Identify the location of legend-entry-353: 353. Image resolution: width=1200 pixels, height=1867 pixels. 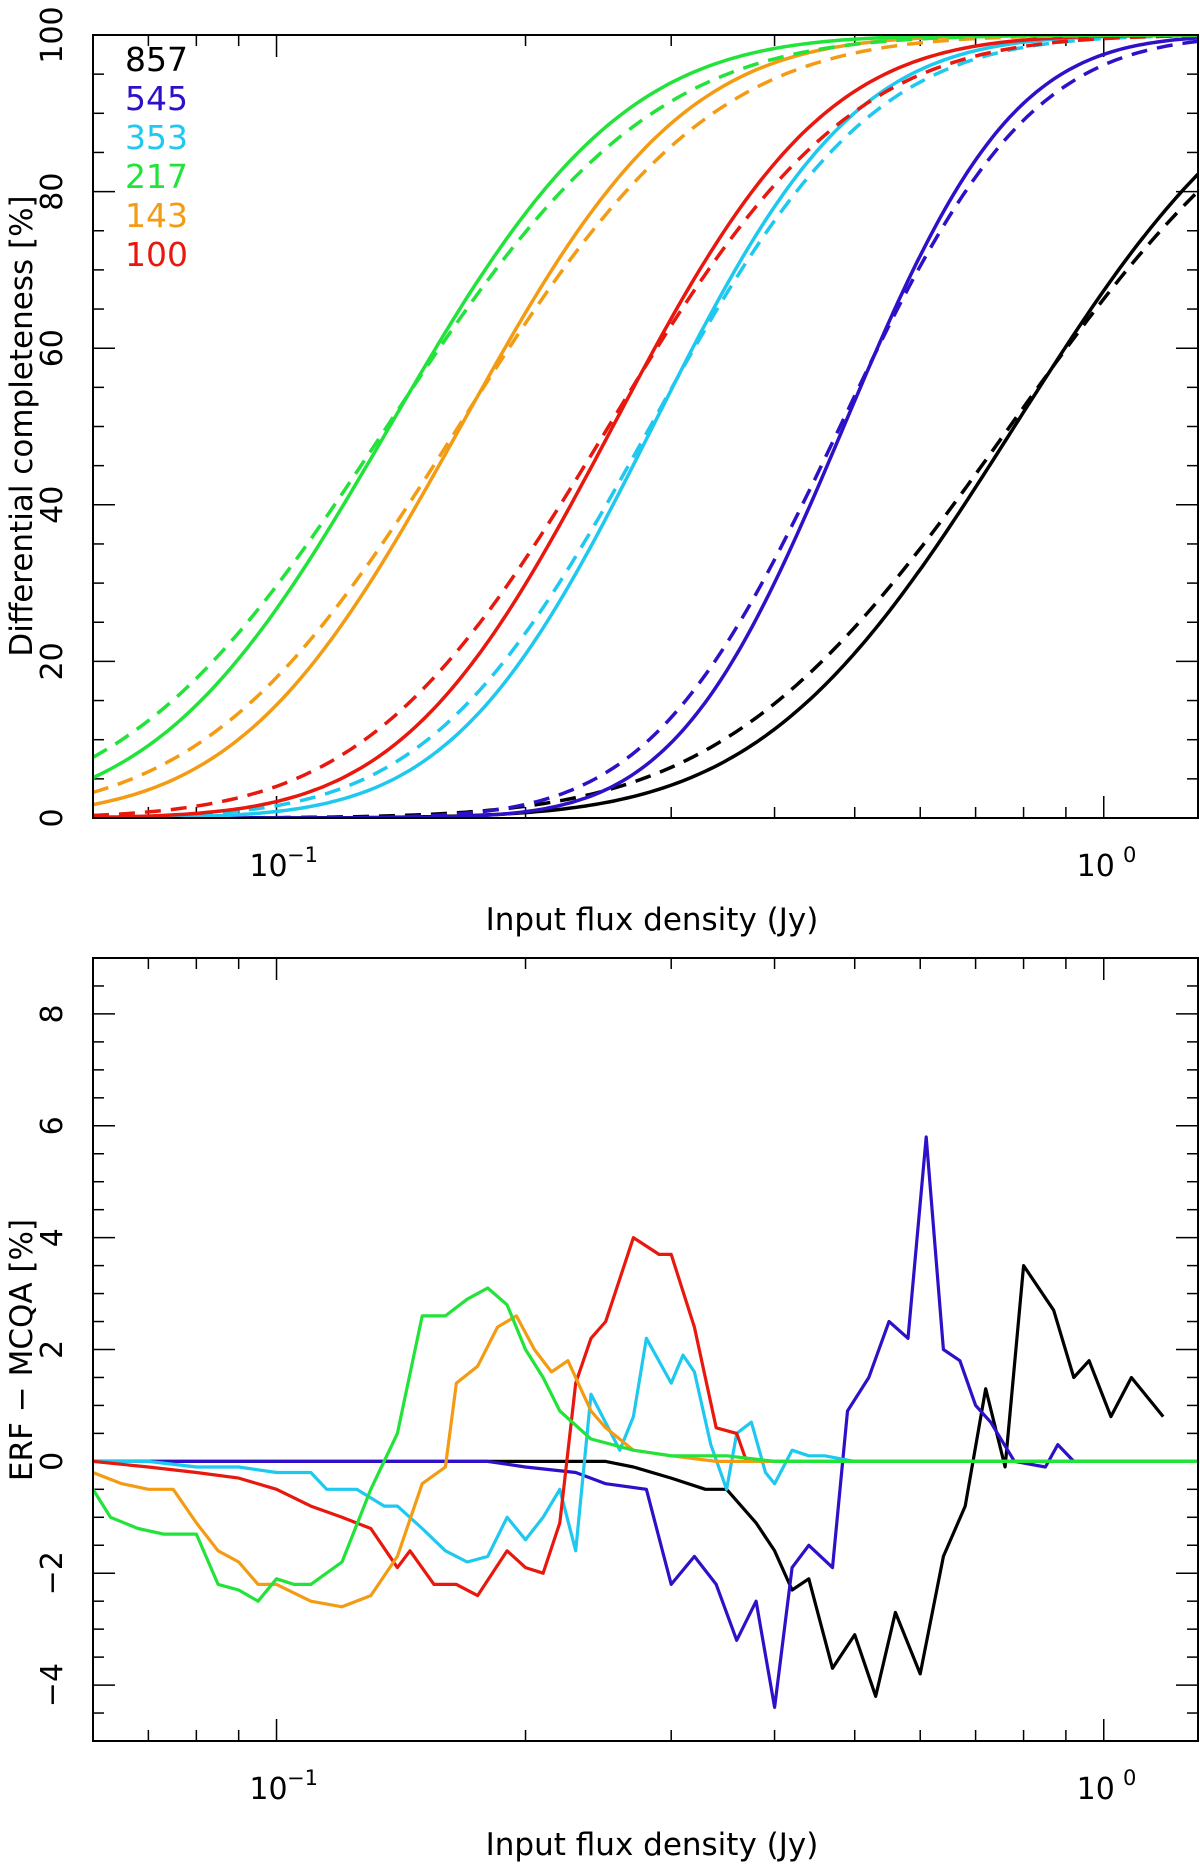
(156, 137).